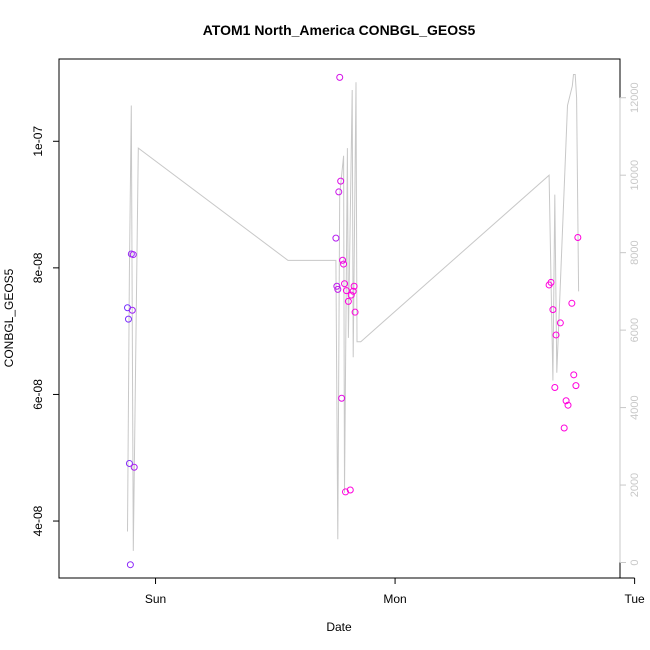 The height and width of the screenshot is (650, 650). What do you see at coordinates (38, 267) in the screenshot?
I see `y-tick-label: 8e-08` at bounding box center [38, 267].